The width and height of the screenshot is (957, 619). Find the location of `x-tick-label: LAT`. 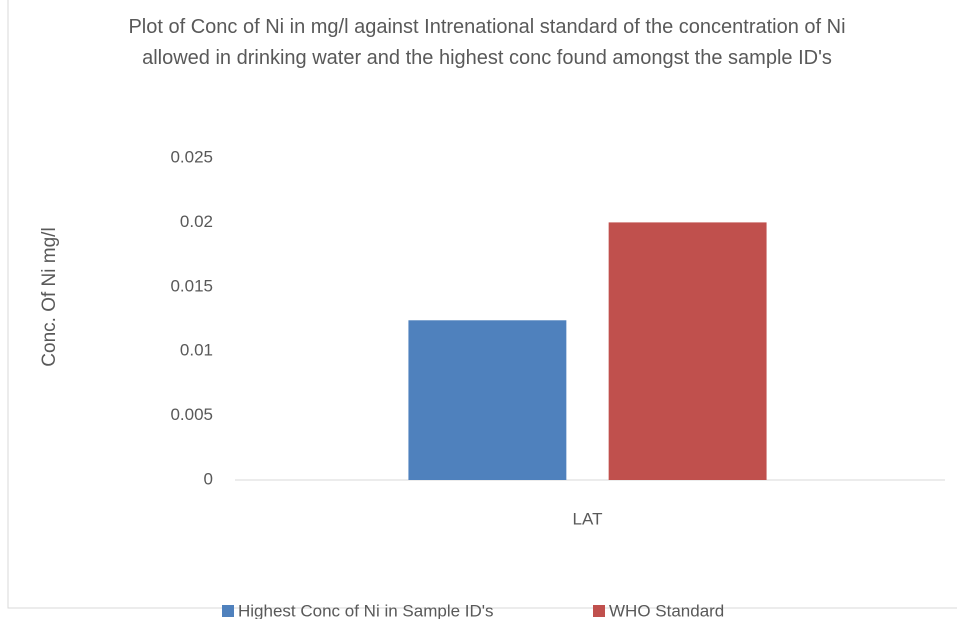

x-tick-label: LAT is located at coordinates (588, 518).